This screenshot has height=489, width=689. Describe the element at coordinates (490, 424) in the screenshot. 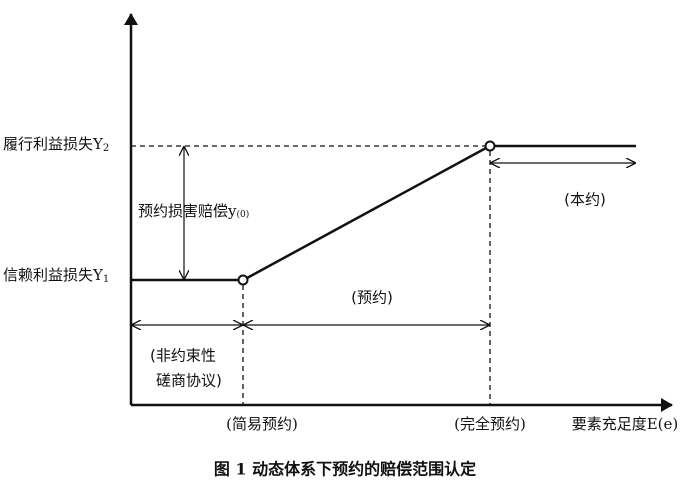

I see `x-label: (完全预约)` at that location.